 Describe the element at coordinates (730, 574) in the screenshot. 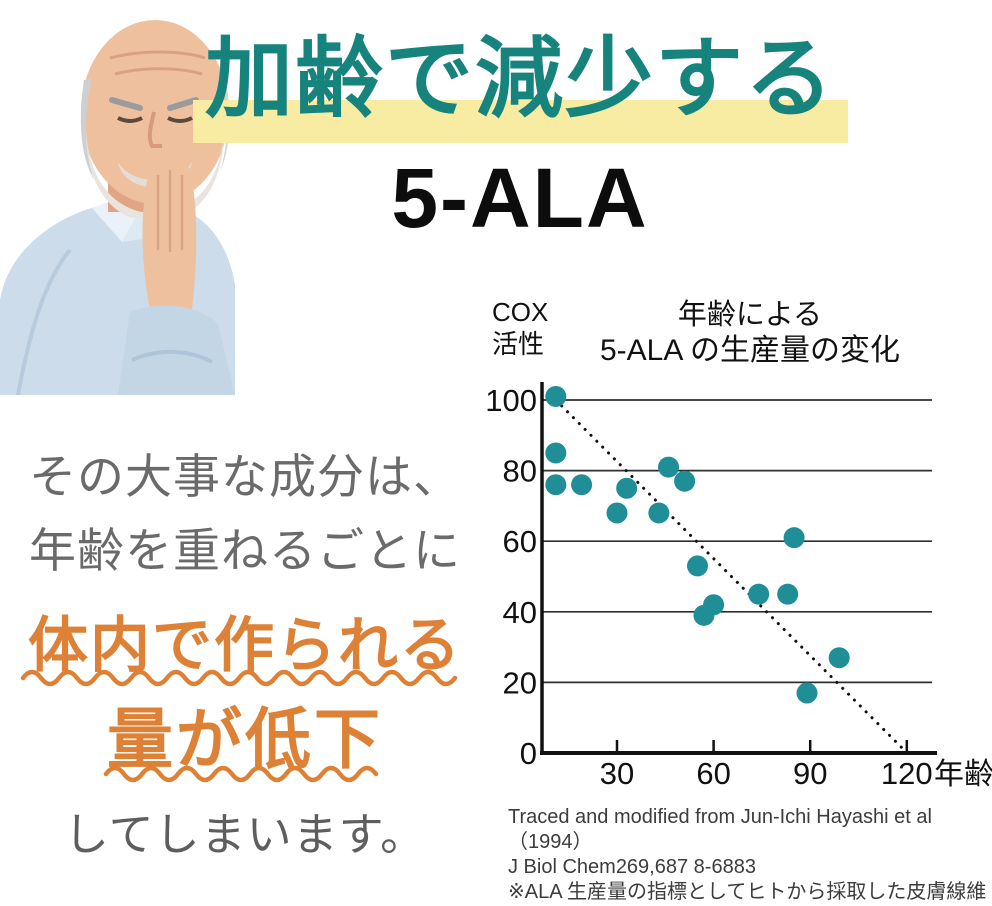

I see `trend-line` at that location.